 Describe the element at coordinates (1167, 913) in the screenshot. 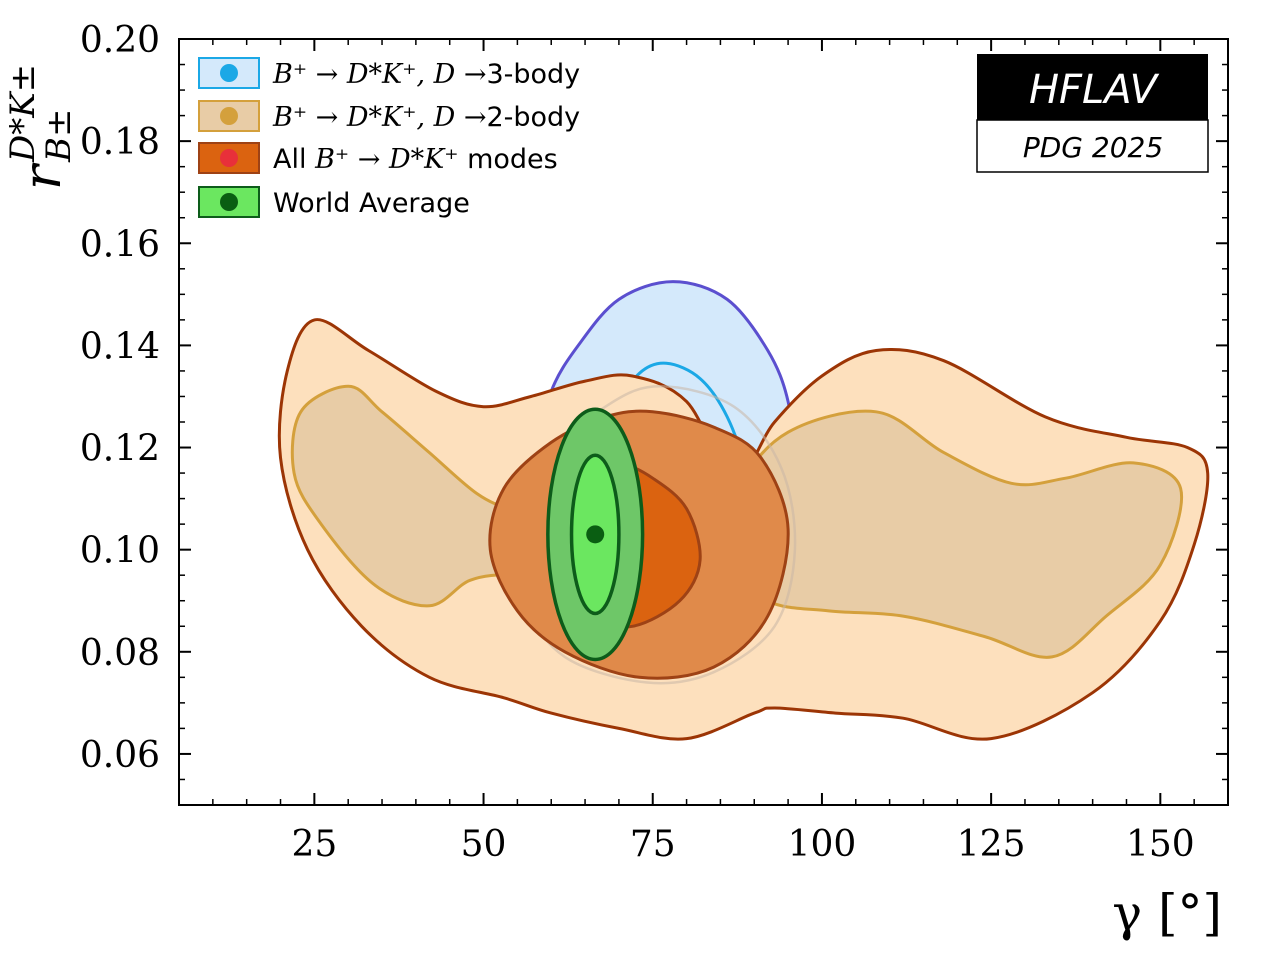

I see `x-axis-title: γ [°]` at that location.